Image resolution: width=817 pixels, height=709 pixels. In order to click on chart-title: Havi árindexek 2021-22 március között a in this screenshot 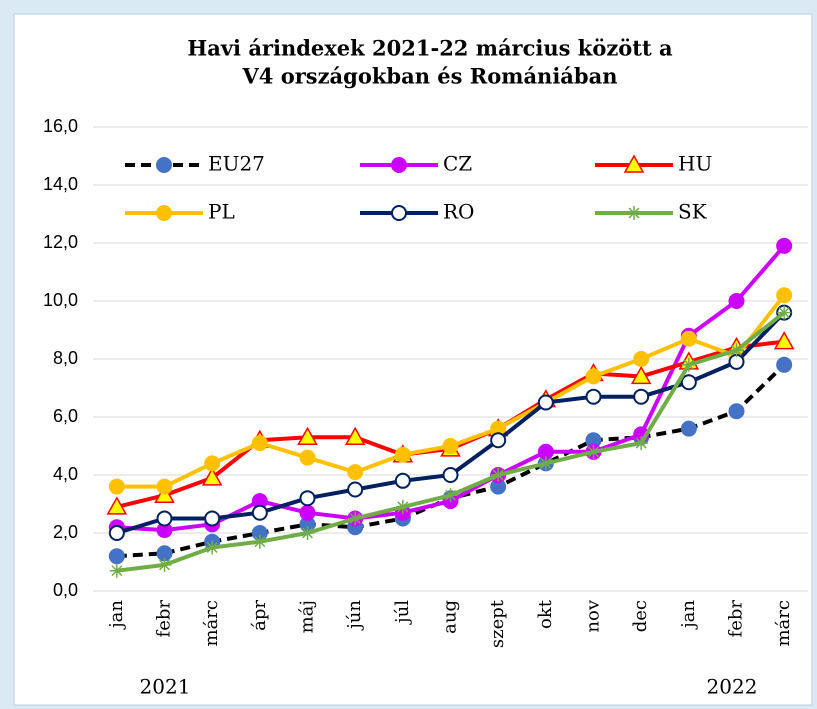, I will do `click(430, 48)`.